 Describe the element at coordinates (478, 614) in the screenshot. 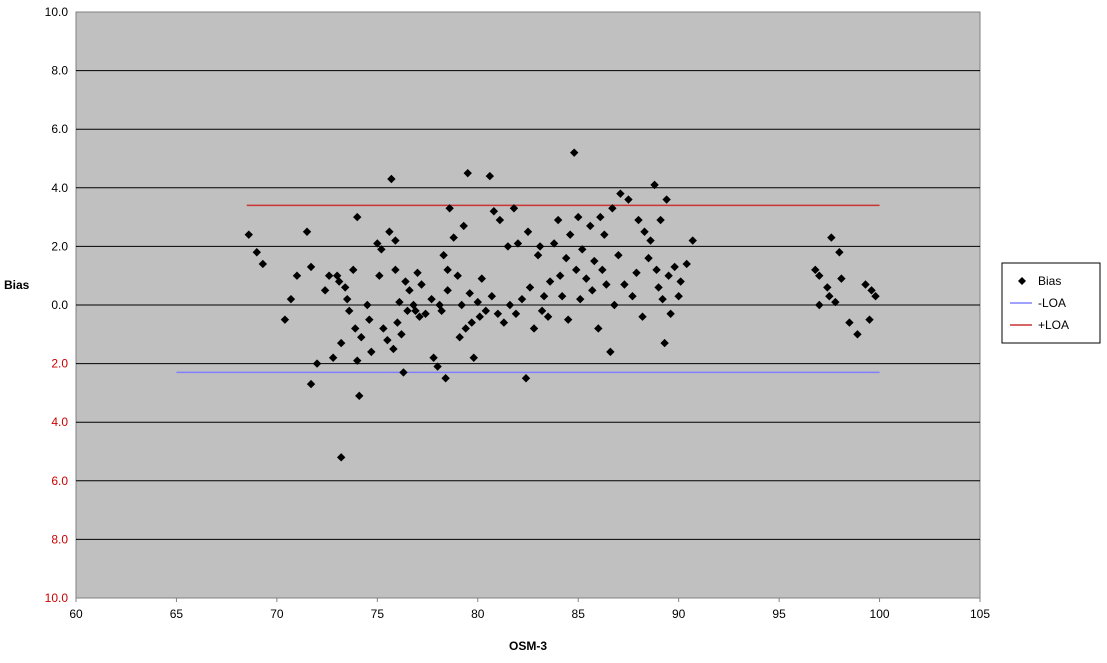

I see `x-tick-label: 80` at that location.